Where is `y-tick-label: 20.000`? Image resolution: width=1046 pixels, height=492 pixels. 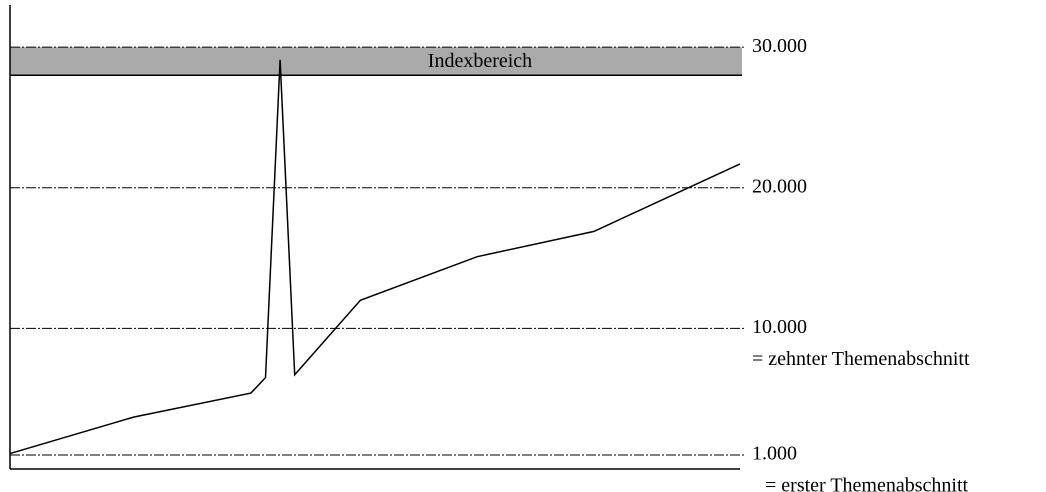 y-tick-label: 20.000 is located at coordinates (779, 186).